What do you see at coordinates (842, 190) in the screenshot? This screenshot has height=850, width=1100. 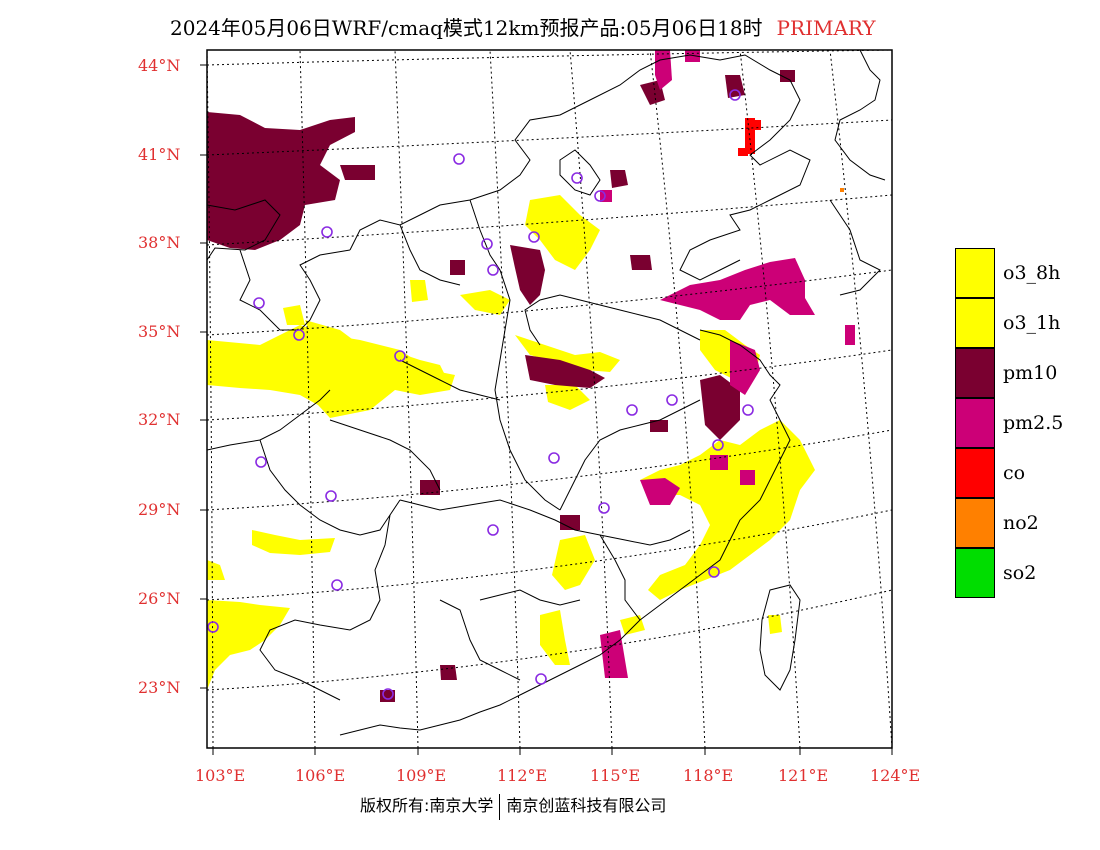 I see `no2-area` at bounding box center [842, 190].